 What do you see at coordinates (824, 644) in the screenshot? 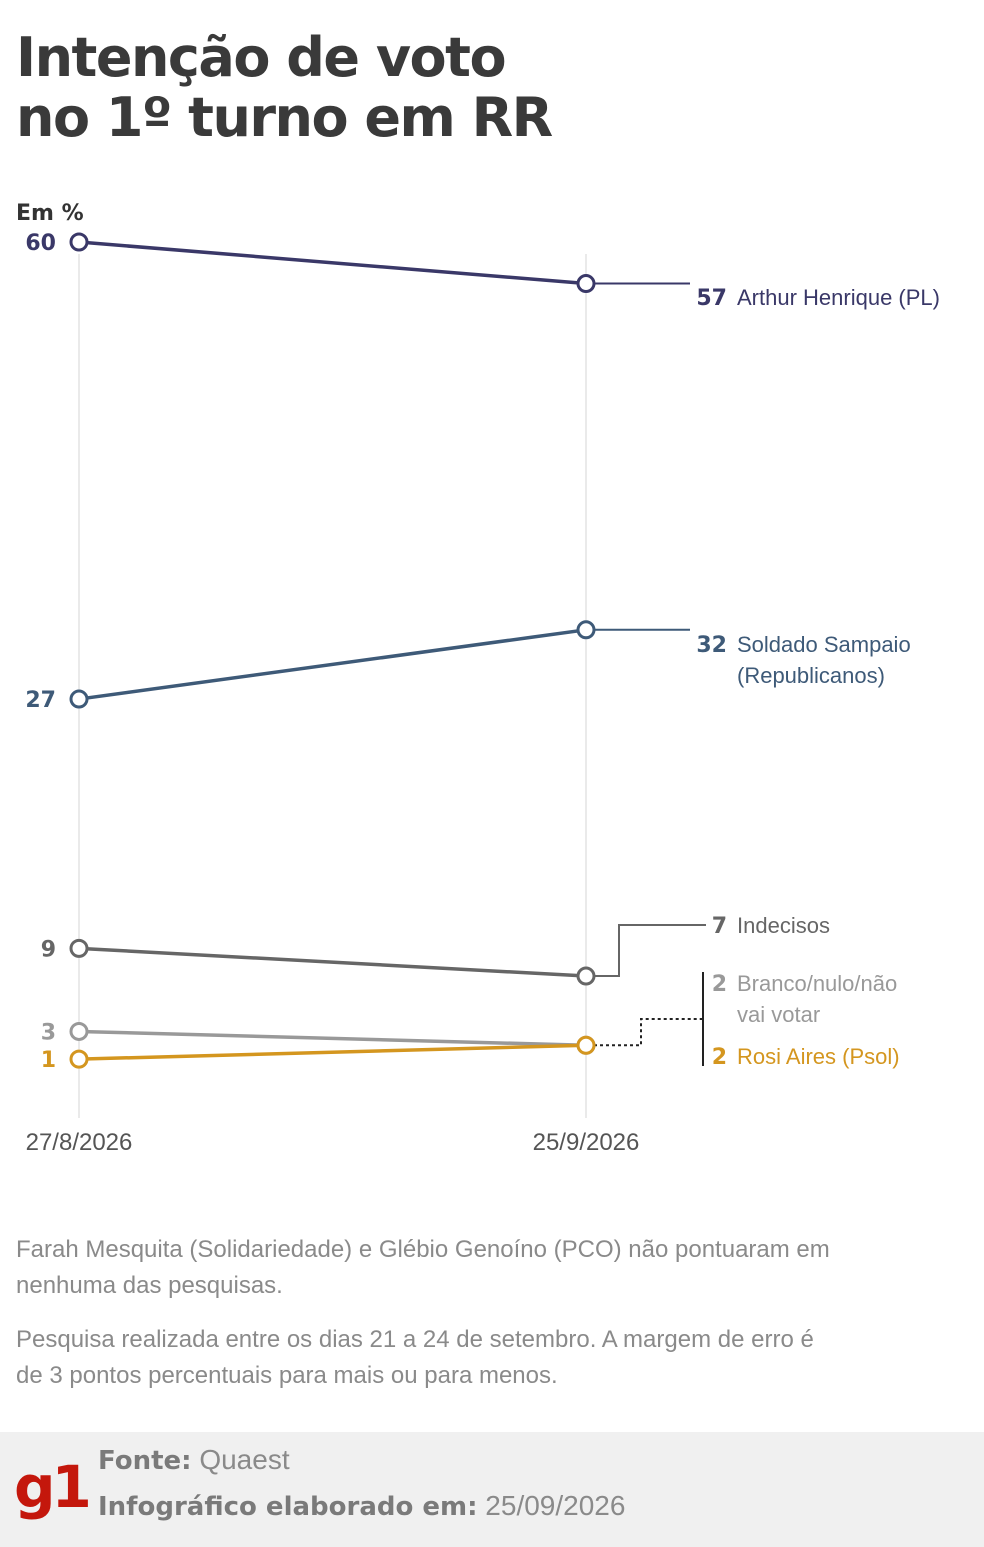
I see `series-name-2: Soldado Sampaio` at bounding box center [824, 644].